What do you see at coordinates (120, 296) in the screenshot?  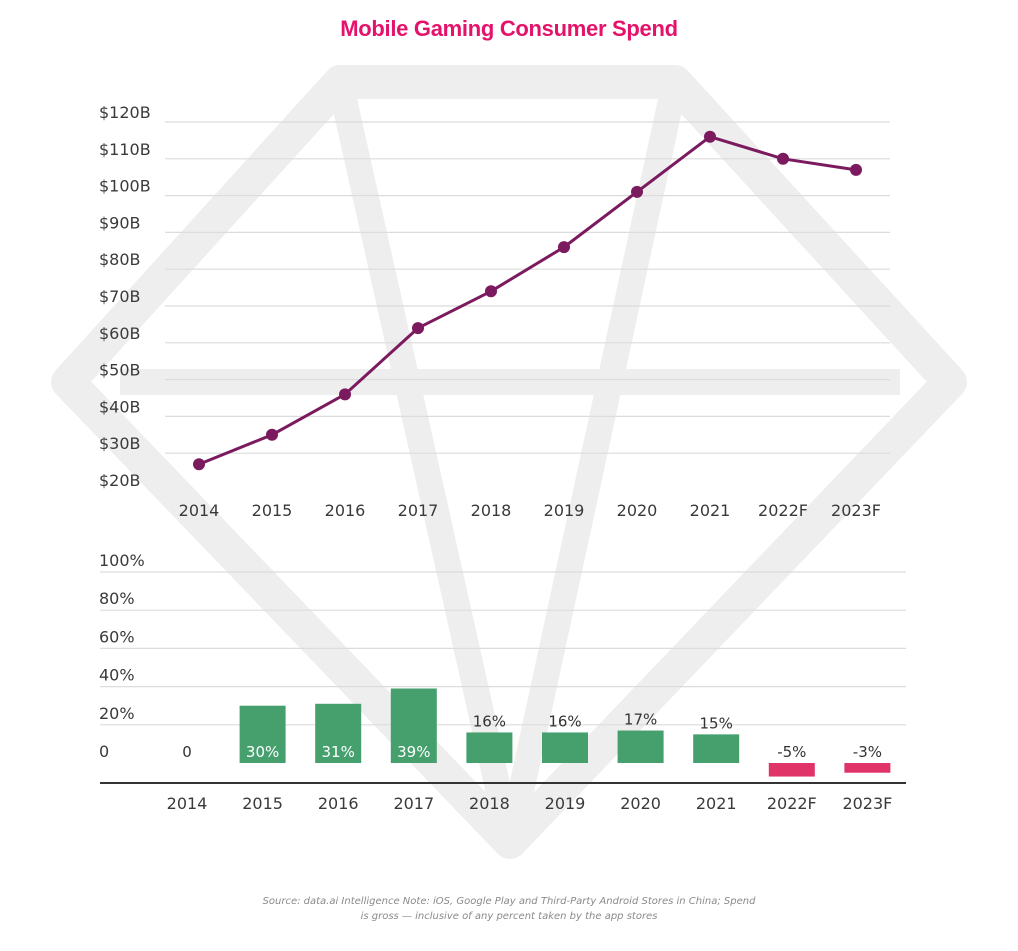 I see `line-y-tick-label: $70B` at bounding box center [120, 296].